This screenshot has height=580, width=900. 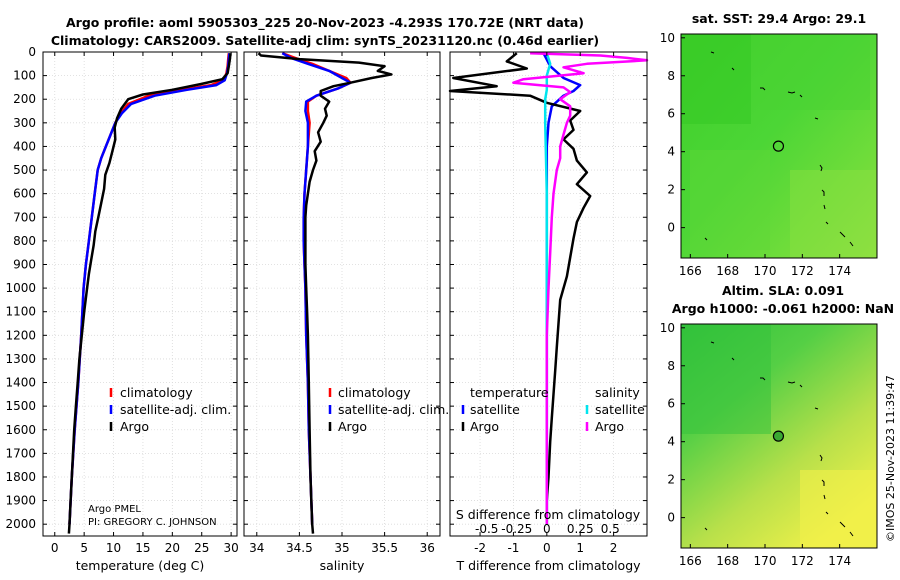 I want to click on sla-map-frame, so click(x=779, y=436).